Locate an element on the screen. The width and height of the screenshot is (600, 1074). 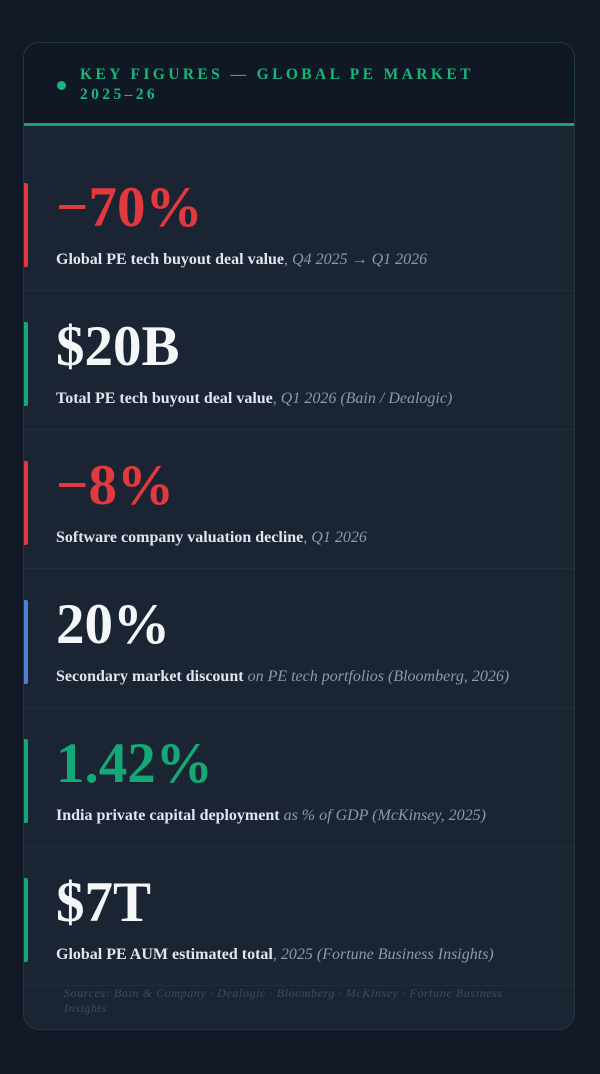
stat-context: , Q1 2026 is located at coordinates (335, 537).